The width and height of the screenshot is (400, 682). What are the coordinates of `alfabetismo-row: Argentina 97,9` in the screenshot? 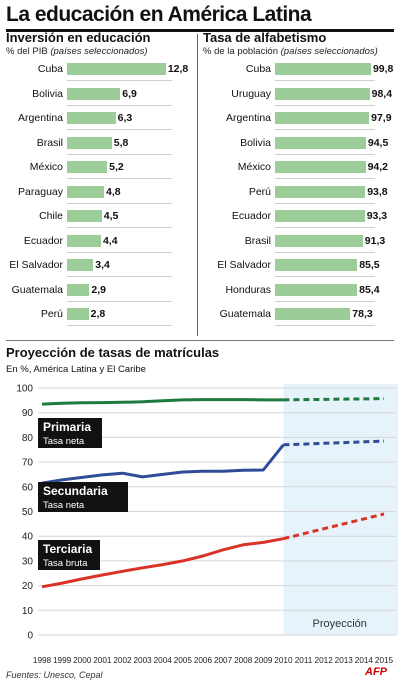 It's located at (300, 118).